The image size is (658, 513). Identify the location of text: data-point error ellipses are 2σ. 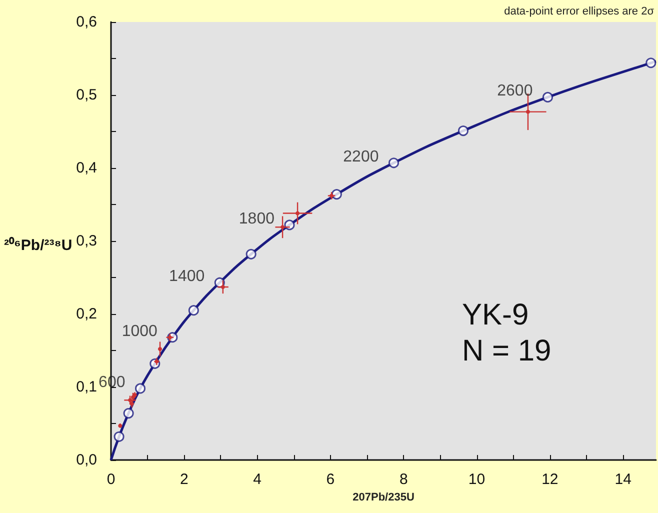
(579, 12).